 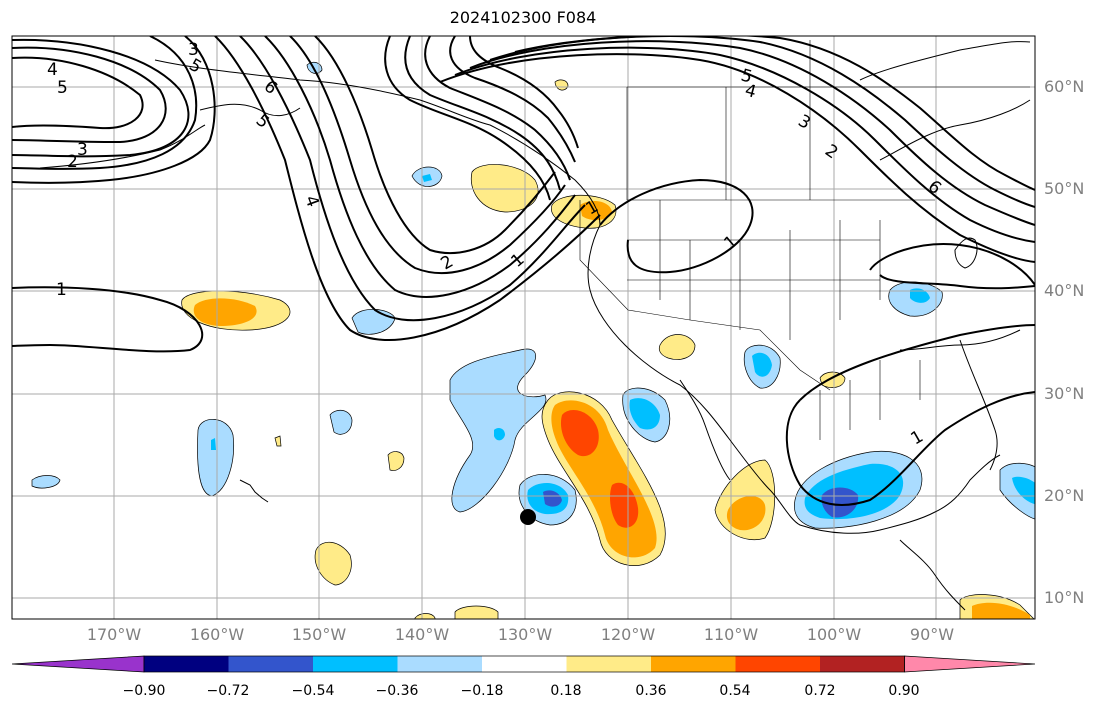 What do you see at coordinates (228, 691) in the screenshot?
I see `colorbar-tick-label: −0.72` at bounding box center [228, 691].